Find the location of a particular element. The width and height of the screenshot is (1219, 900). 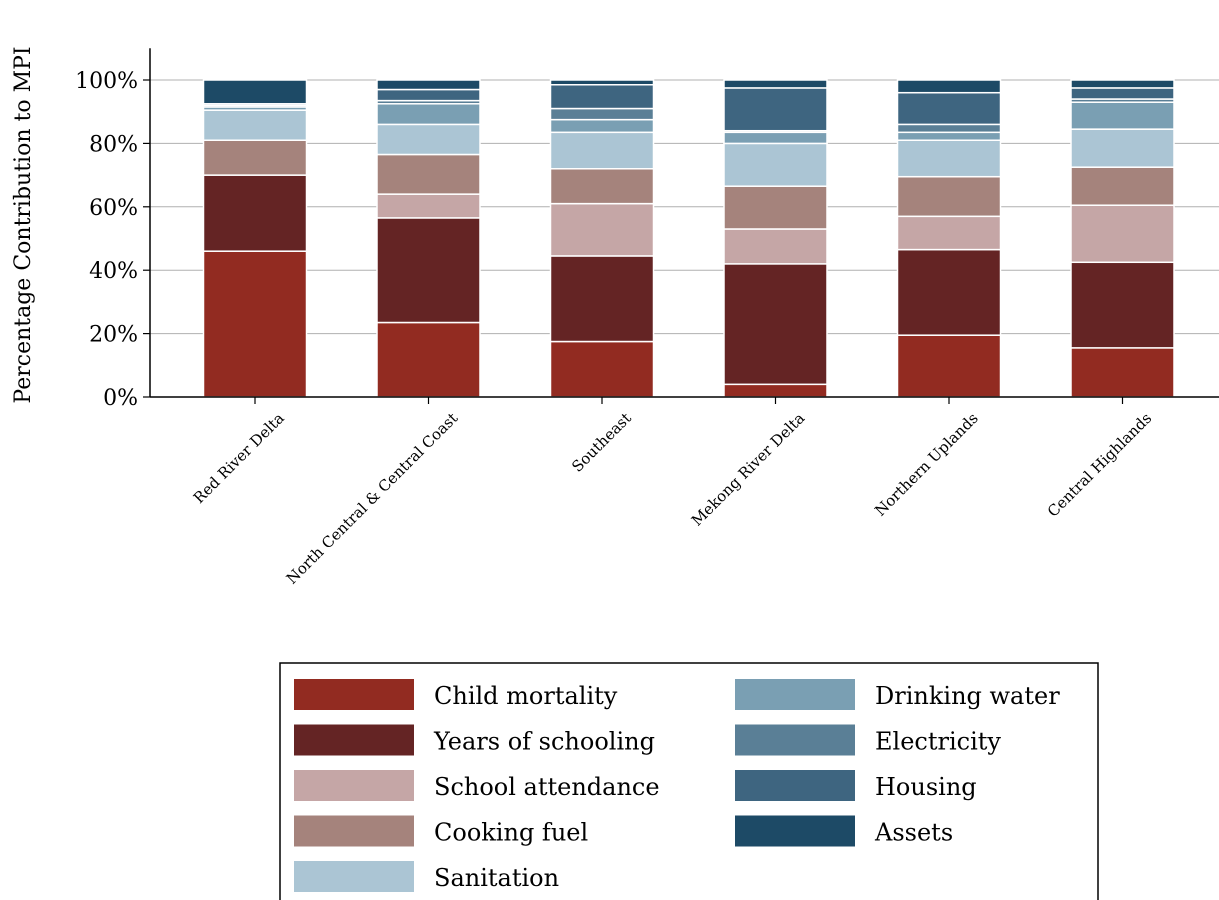

legend-label: Drinking water is located at coordinates (967, 696).